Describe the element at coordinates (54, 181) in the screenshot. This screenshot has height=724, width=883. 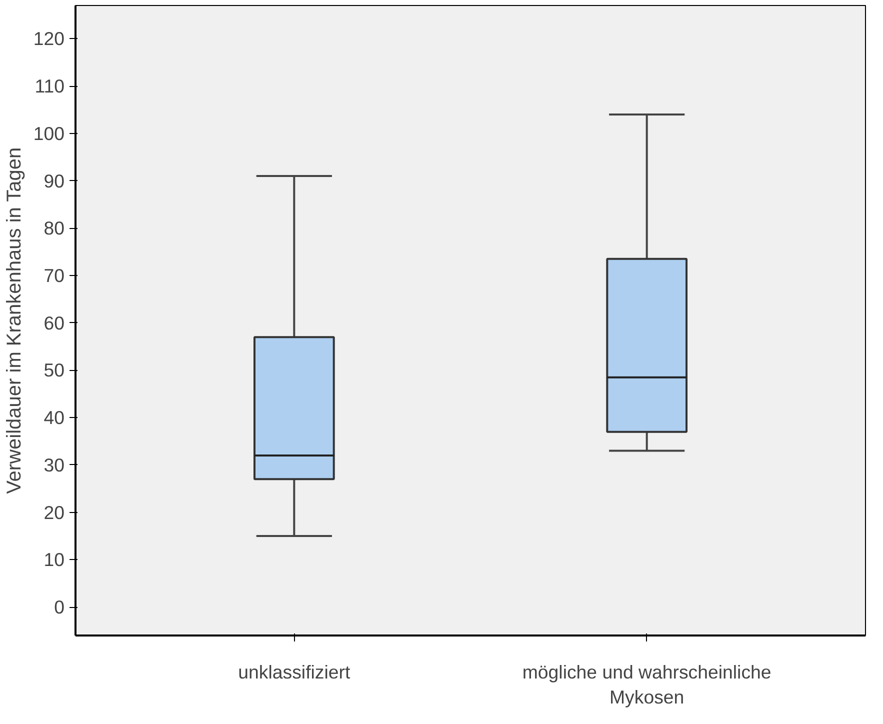
I see `y-tick-label: 90` at that location.